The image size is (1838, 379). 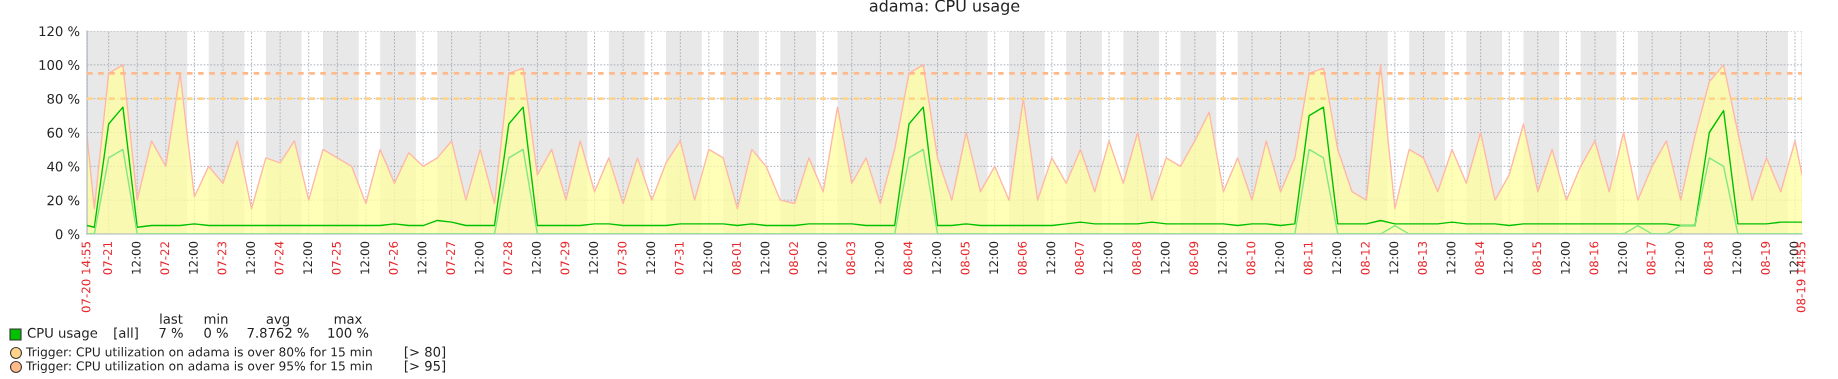 I want to click on x-tick-label: 07-27, so click(x=451, y=258).